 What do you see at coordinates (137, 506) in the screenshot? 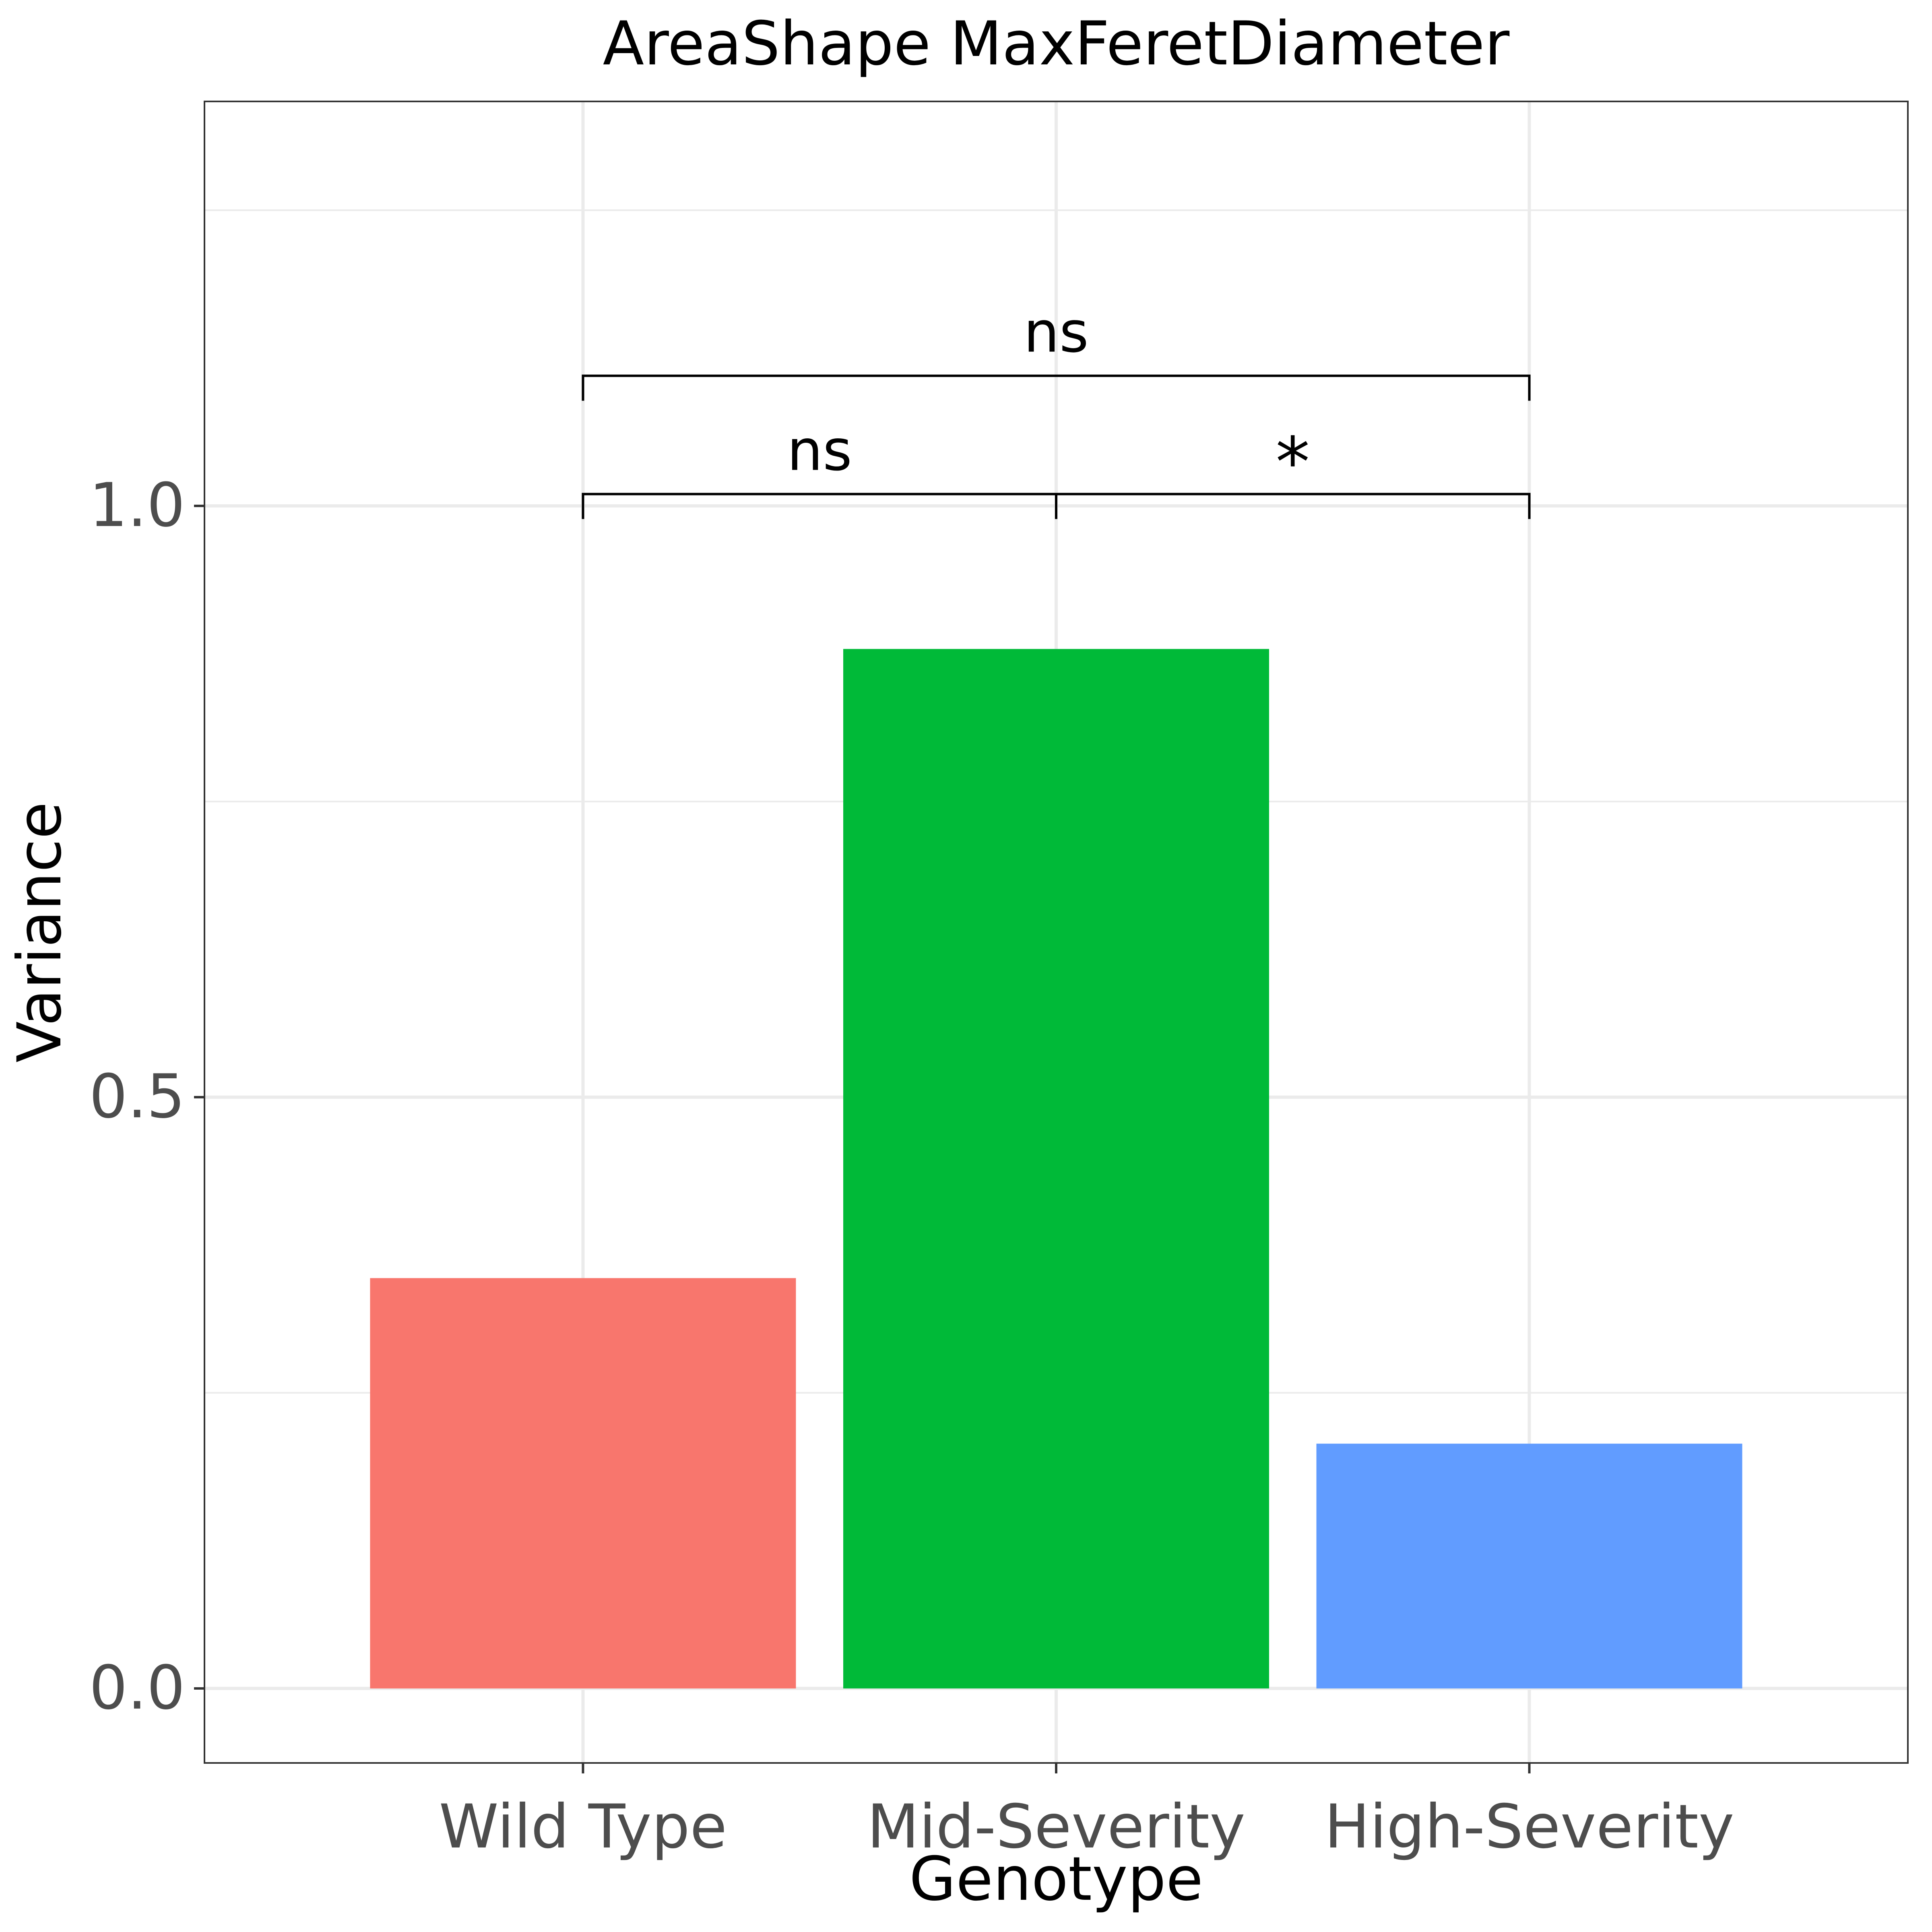
I see `y-tick-label: 1.0` at bounding box center [137, 506].